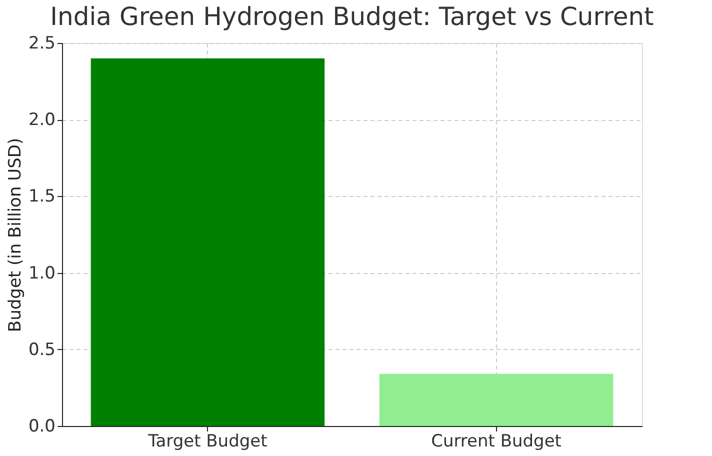 The height and width of the screenshot is (456, 712). Describe the element at coordinates (352, 16) in the screenshot. I see `chart-title: India Green Hydrogen Budget: Target vs Current` at that location.